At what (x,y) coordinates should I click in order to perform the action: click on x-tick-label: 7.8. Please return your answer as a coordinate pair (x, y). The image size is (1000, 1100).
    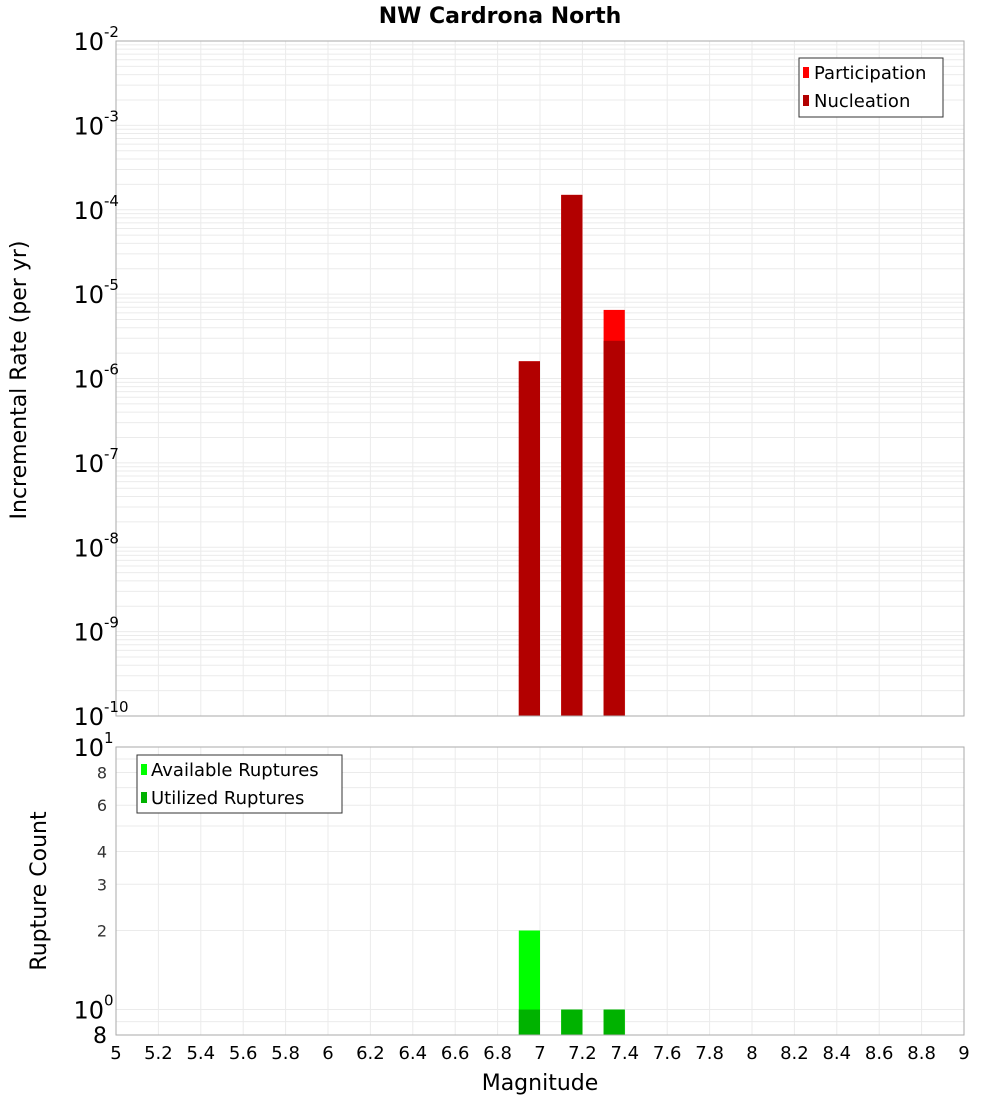
    Looking at the image, I should click on (709, 1053).